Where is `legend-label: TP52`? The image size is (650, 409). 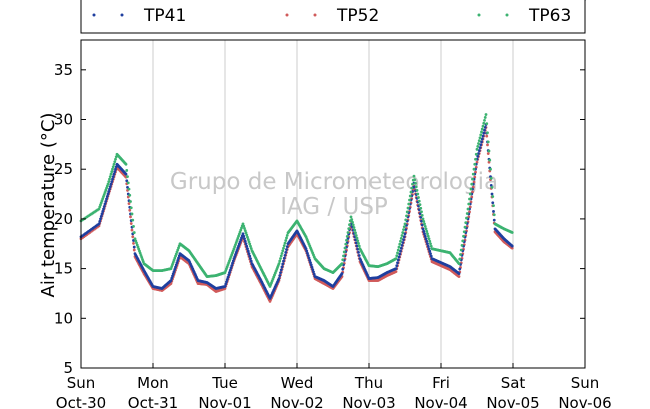 legend-label: TP52 is located at coordinates (357, 16).